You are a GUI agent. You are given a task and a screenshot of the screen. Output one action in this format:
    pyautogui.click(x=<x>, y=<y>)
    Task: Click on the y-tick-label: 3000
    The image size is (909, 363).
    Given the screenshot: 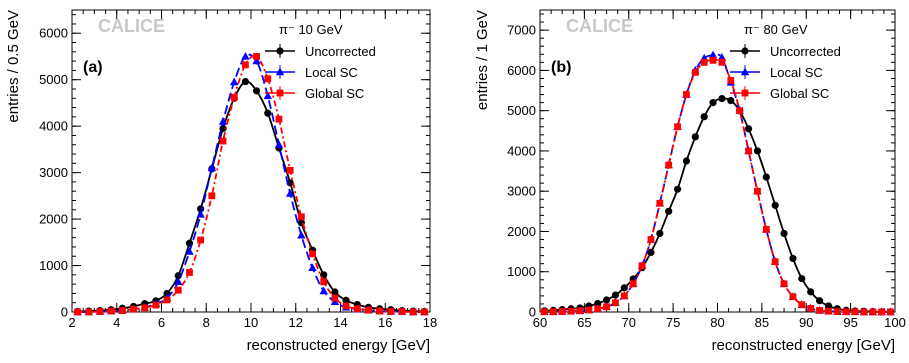 What is the action you would take?
    pyautogui.click(x=521, y=191)
    